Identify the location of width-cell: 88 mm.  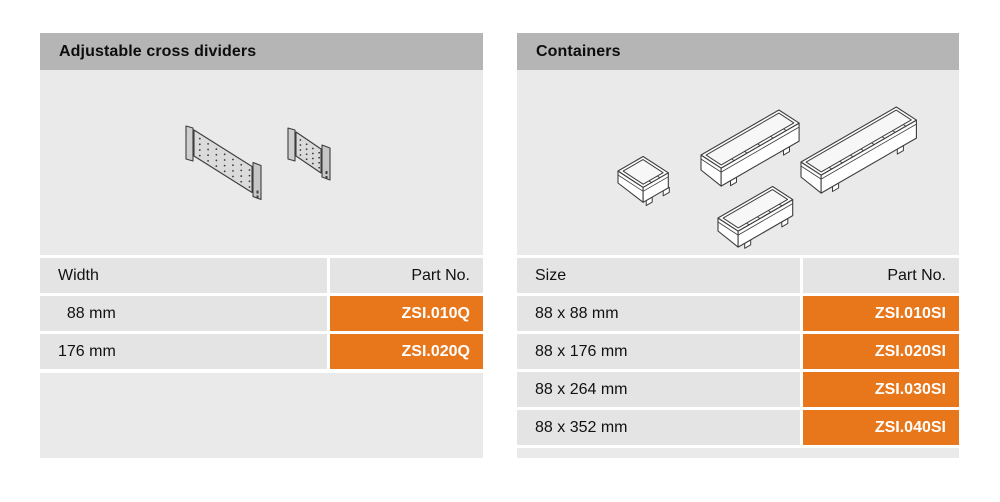
(183, 313).